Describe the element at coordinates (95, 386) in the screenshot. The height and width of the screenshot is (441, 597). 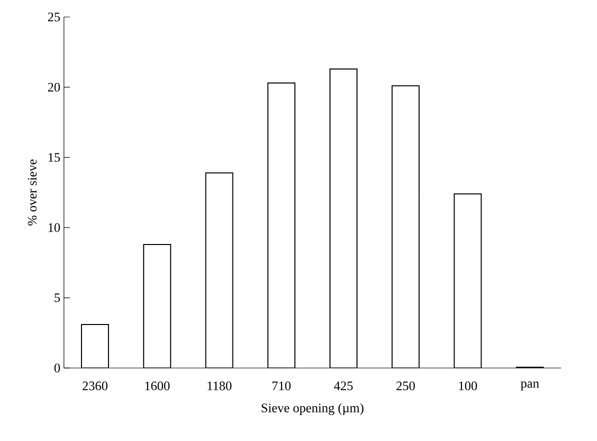
I see `x-tick-label: 2360` at that location.